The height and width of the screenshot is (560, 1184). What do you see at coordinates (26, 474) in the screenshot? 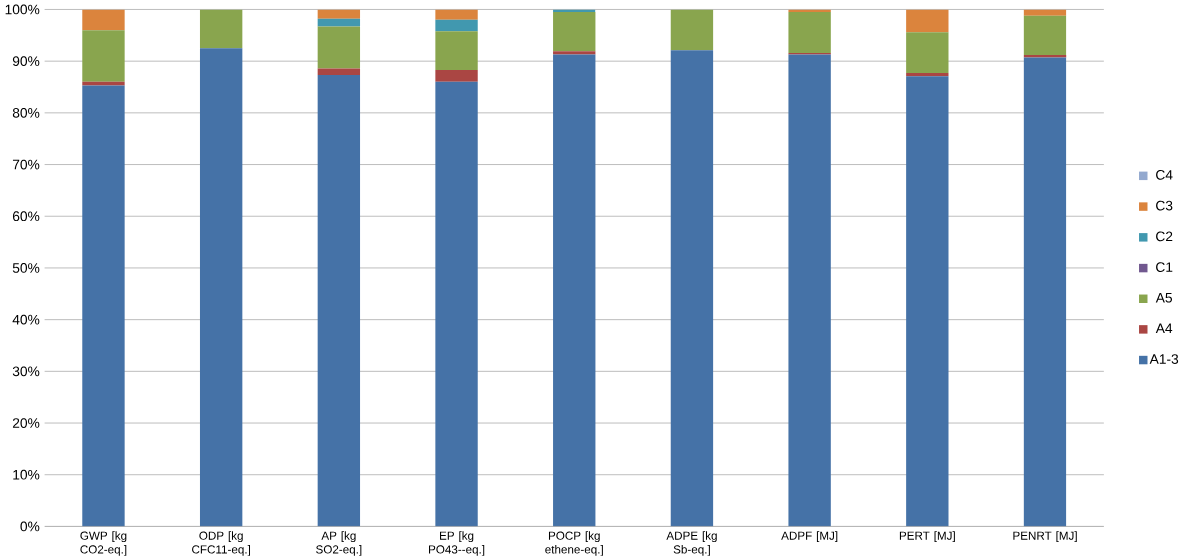
I see `y-tick-label: 10%` at bounding box center [26, 474].